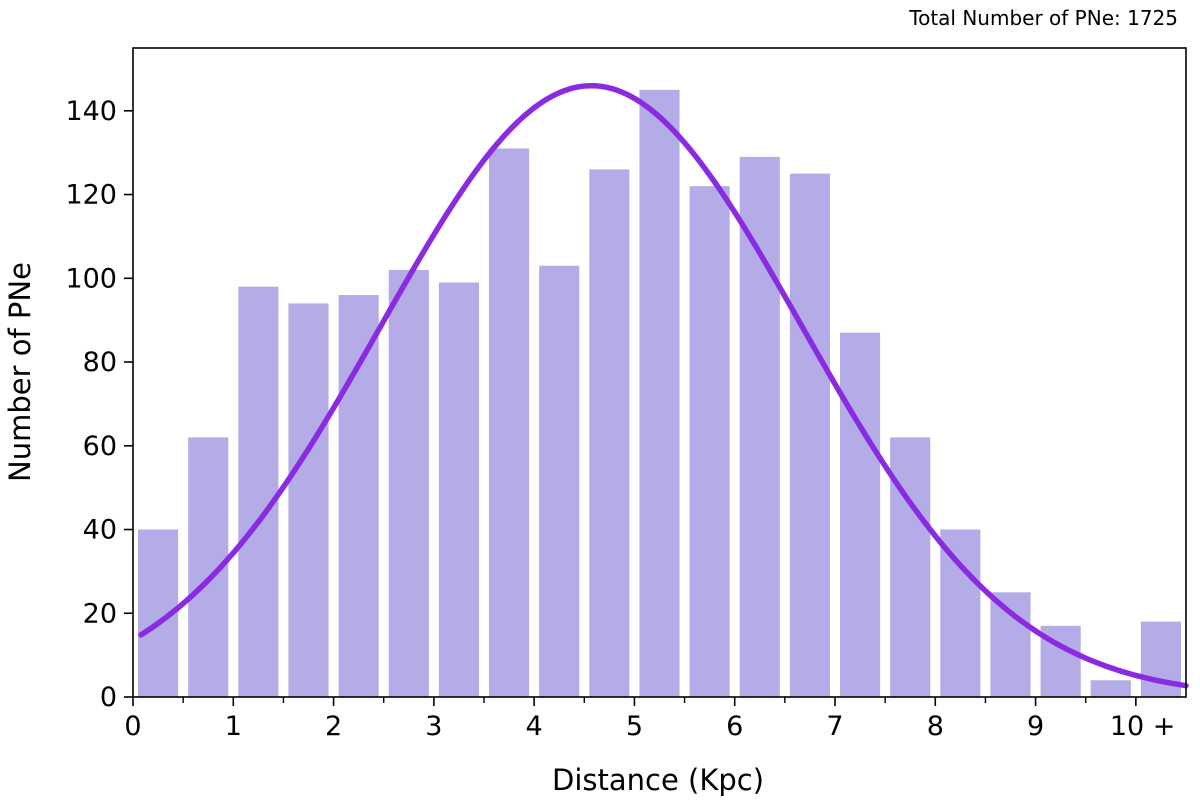 This screenshot has width=1200, height=804. What do you see at coordinates (91, 195) in the screenshot?
I see `y-tick-label: 120` at bounding box center [91, 195].